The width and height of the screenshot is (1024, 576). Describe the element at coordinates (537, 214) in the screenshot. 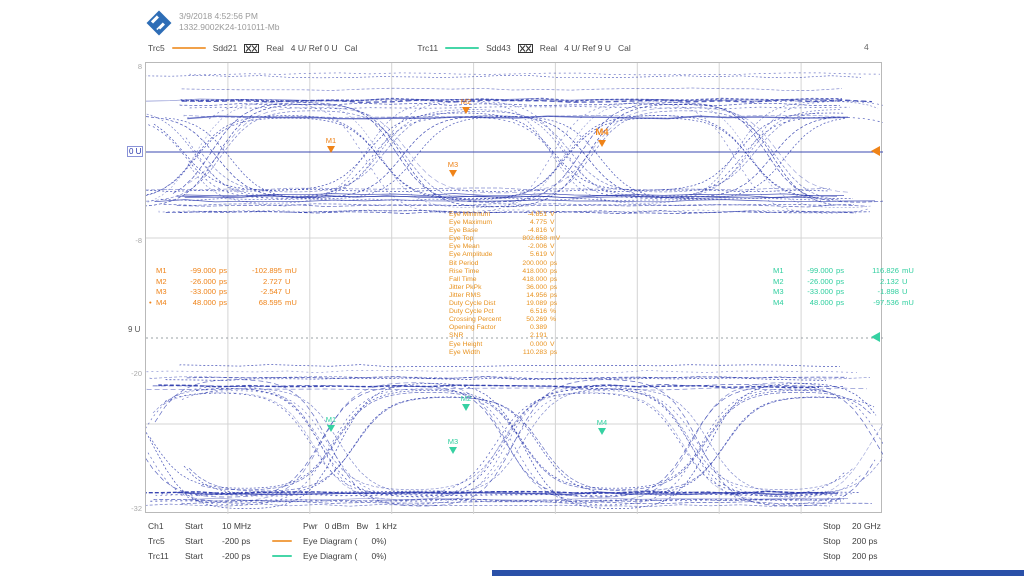

I see `measurement-value: -4.851` at that location.